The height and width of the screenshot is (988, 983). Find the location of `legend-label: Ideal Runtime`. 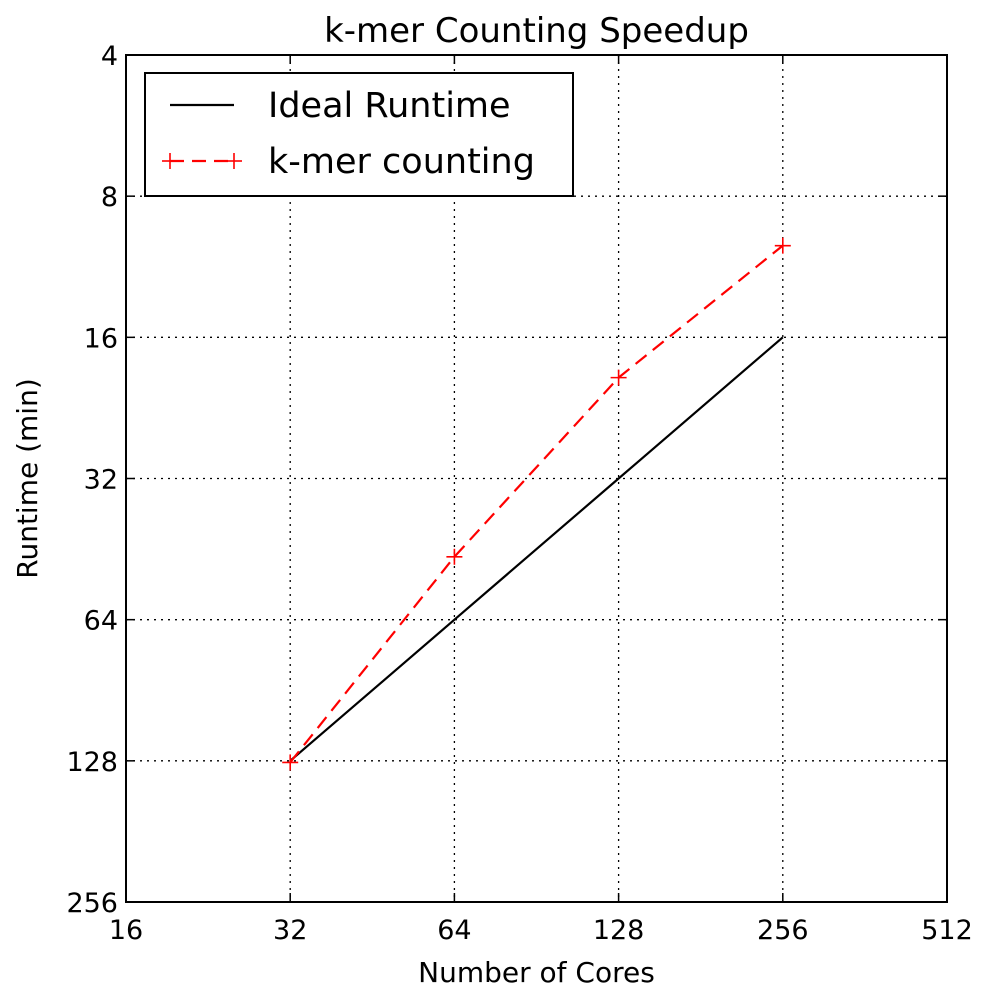

legend-label: Ideal Runtime is located at coordinates (389, 106).